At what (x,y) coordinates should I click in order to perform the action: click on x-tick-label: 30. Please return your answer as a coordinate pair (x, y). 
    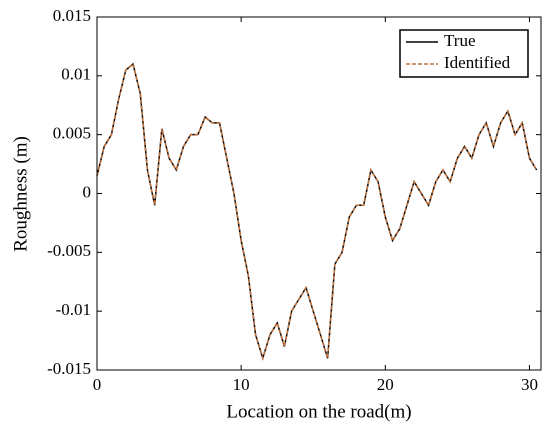
    Looking at the image, I should click on (529, 384).